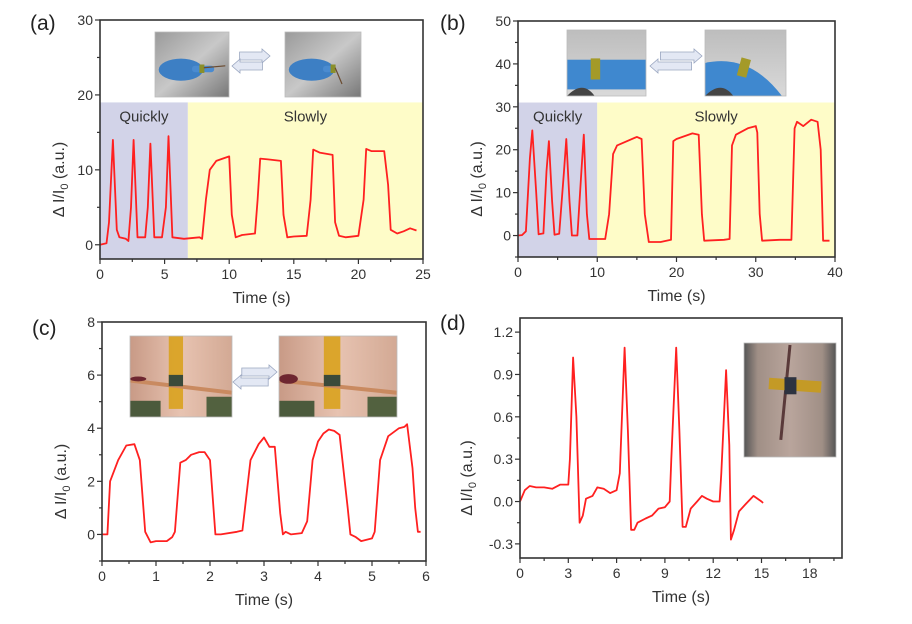  I want to click on x-tick-label: 10, so click(229, 274).